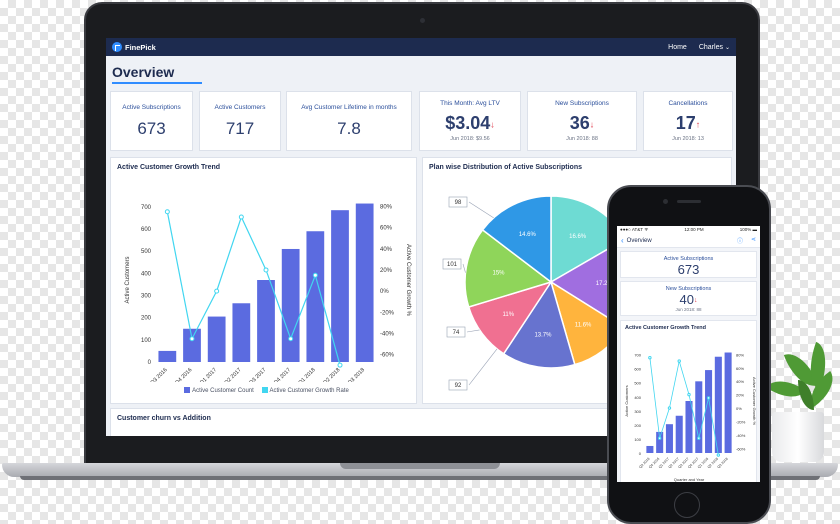 This screenshot has width=840, height=524. Describe the element at coordinates (420, 466) in the screenshot. I see `laptop-notch` at that location.